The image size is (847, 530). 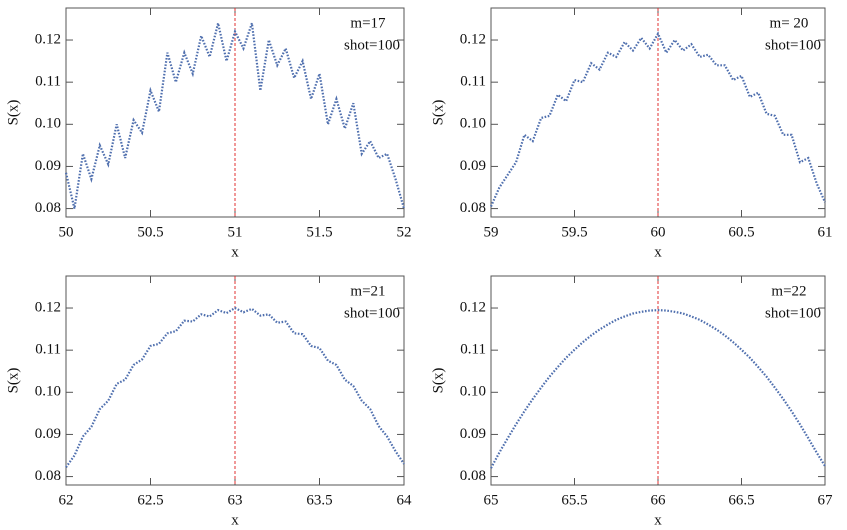 What do you see at coordinates (788, 291) in the screenshot?
I see `annotation: m=22` at bounding box center [788, 291].